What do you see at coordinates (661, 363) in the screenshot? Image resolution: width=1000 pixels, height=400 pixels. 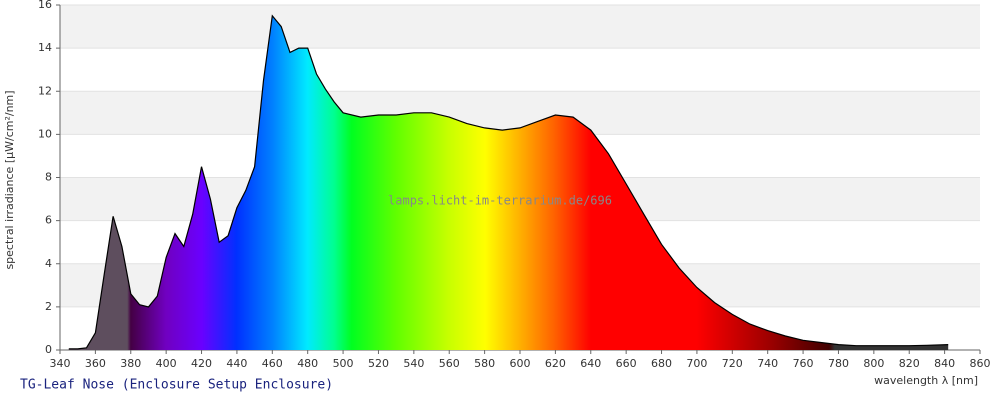 I see `x-tick-label: 680` at bounding box center [661, 363].